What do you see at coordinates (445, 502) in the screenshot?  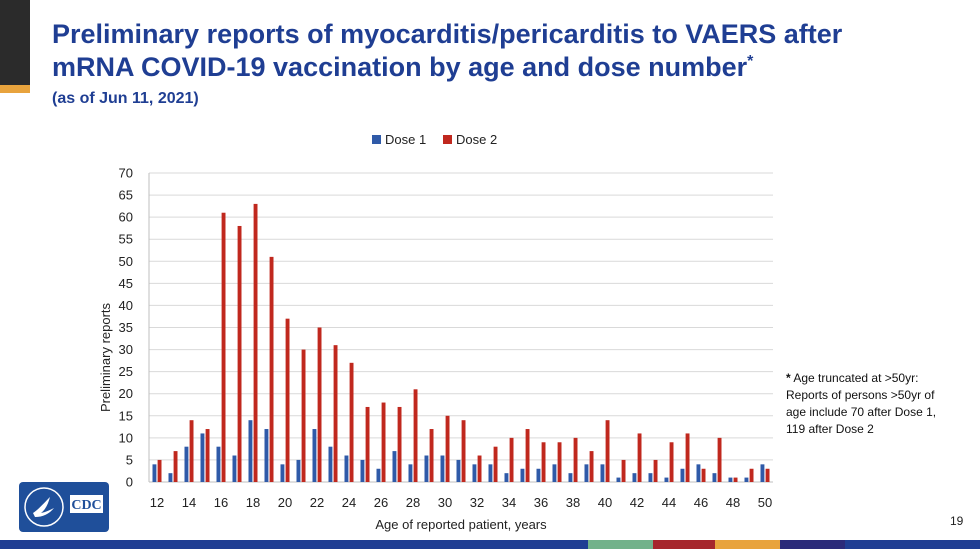 I see `x-tick-label: 30` at bounding box center [445, 502].